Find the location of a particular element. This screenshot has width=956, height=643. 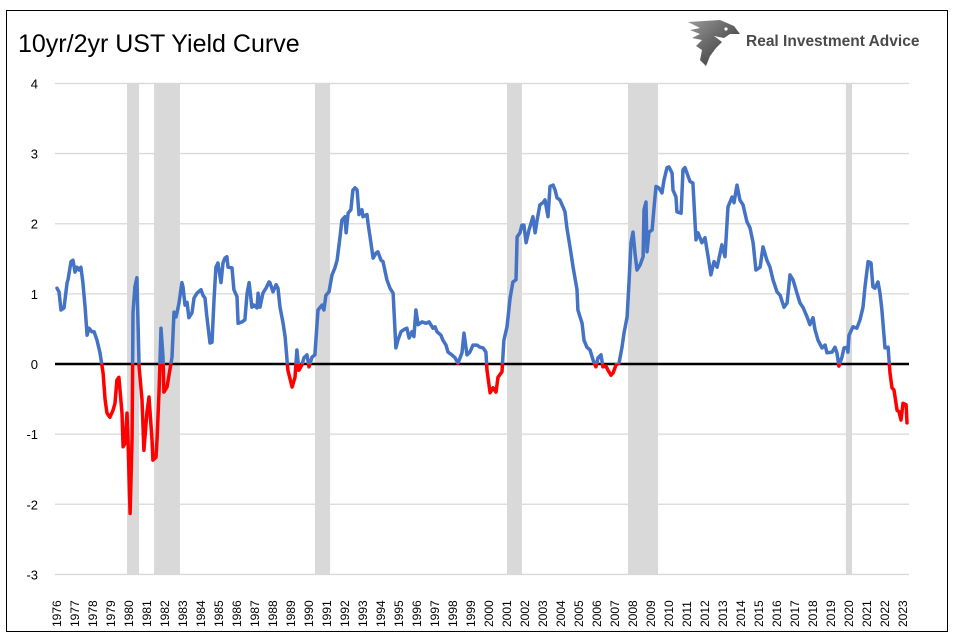

x-tick-label: 1997 is located at coordinates (435, 613).